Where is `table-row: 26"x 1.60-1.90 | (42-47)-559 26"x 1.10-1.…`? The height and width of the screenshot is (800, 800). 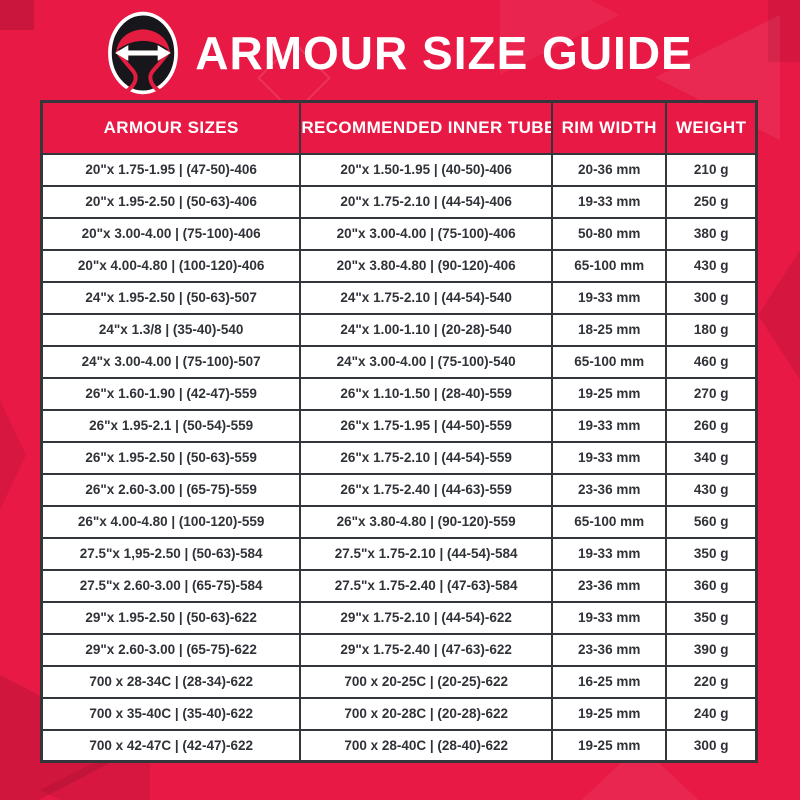
table-row: 26"x 1.60-1.90 | (42-47)-559 26"x 1.10-1.… is located at coordinates (399, 393).